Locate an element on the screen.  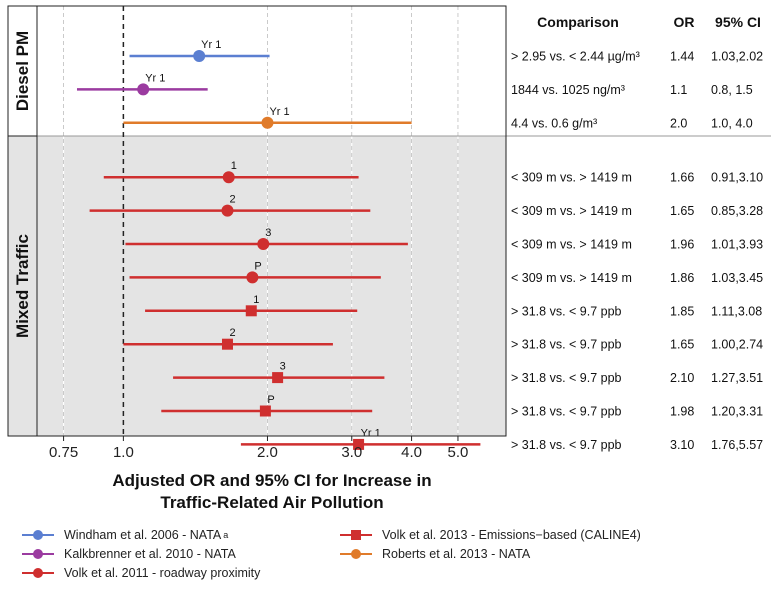
legend-item-windham: Windham et al. 2006 - NATA a is located at coordinates (125, 535).